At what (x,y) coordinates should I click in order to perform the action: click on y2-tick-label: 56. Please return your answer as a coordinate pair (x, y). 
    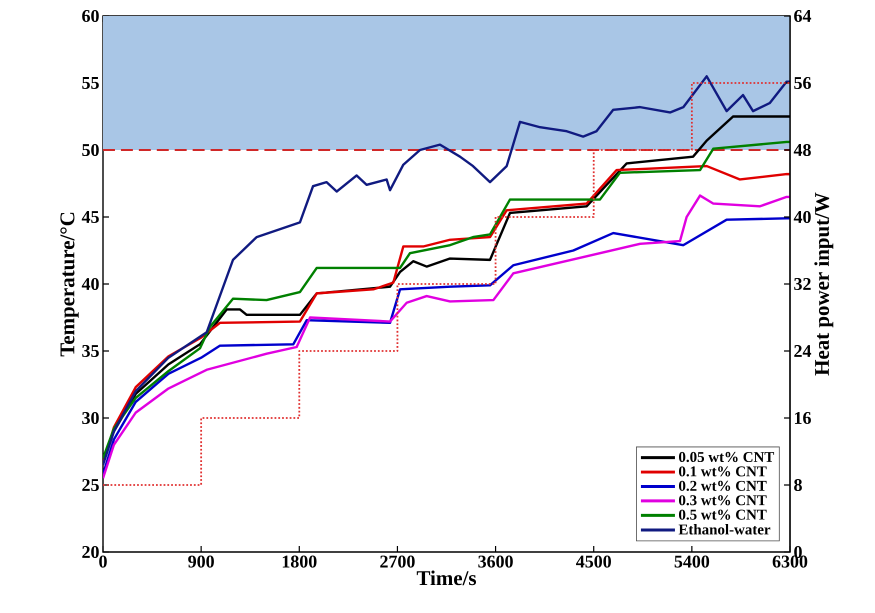
    Looking at the image, I should click on (802, 83).